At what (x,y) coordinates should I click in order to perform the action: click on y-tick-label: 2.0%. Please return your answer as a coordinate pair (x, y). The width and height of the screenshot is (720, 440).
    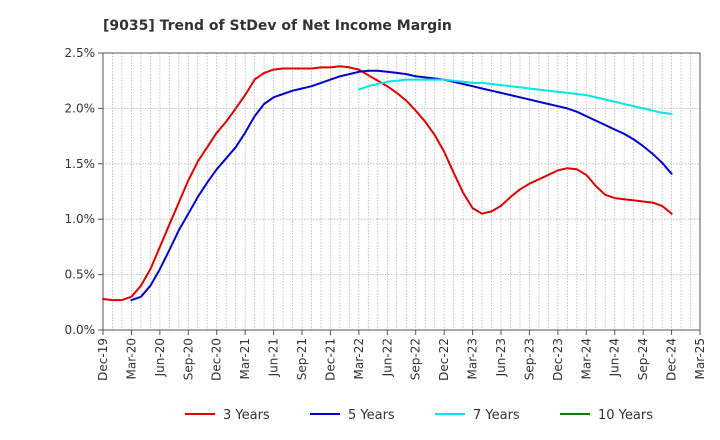
    Looking at the image, I should click on (80, 108).